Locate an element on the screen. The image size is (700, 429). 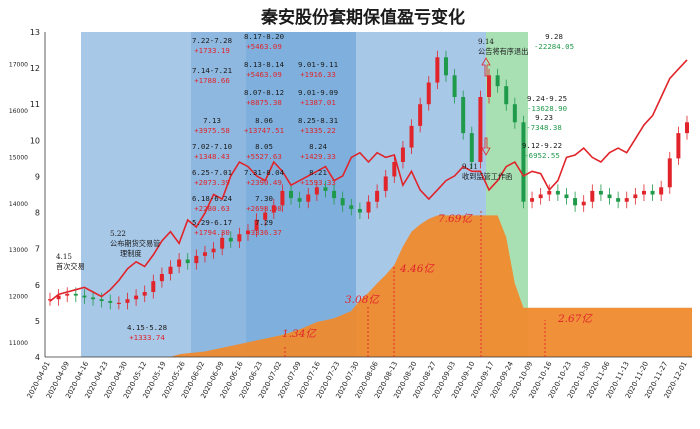
event-text: 公告将有序退出 is located at coordinates (503, 51).